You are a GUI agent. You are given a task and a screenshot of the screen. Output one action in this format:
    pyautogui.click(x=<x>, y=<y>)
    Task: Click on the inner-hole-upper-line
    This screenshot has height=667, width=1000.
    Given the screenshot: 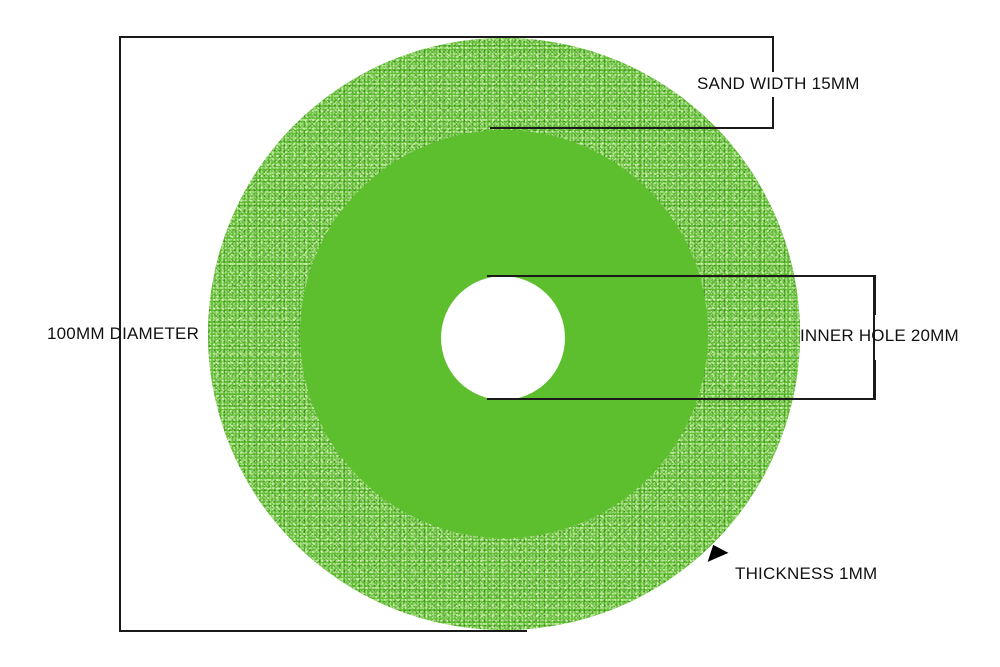 What is the action you would take?
    pyautogui.click(x=681, y=276)
    